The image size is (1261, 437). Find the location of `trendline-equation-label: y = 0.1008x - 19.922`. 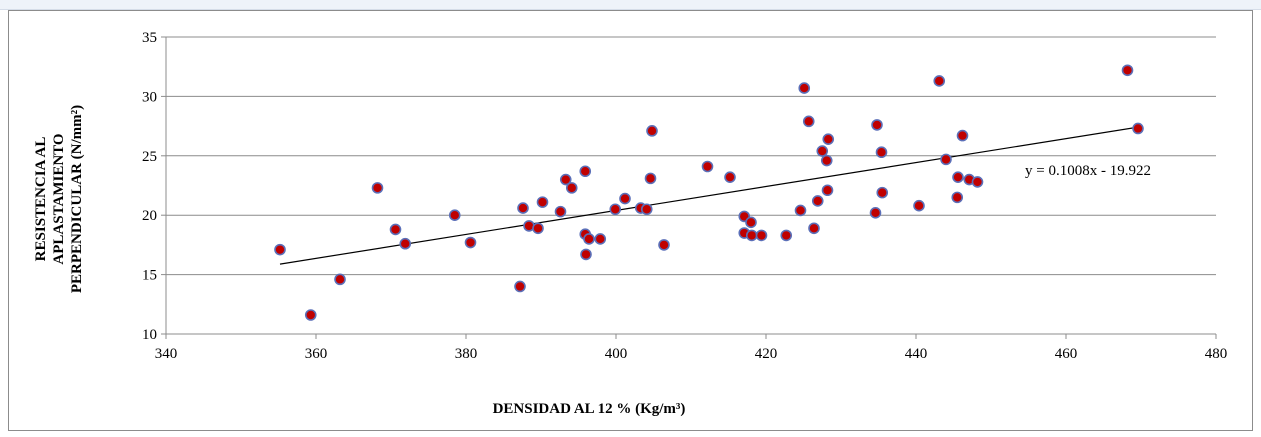

trendline-equation-label: y = 0.1008x - 19.922 is located at coordinates (1088, 171).